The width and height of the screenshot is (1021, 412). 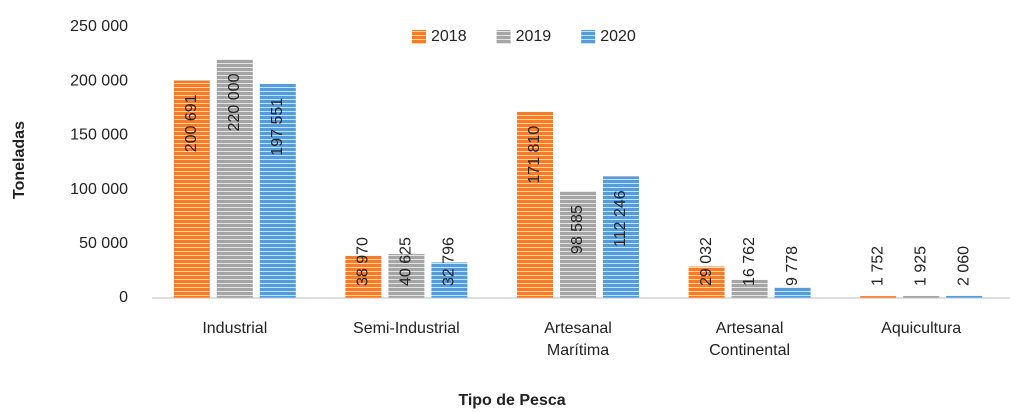 I want to click on y-tick-label: 0, so click(x=123, y=297).